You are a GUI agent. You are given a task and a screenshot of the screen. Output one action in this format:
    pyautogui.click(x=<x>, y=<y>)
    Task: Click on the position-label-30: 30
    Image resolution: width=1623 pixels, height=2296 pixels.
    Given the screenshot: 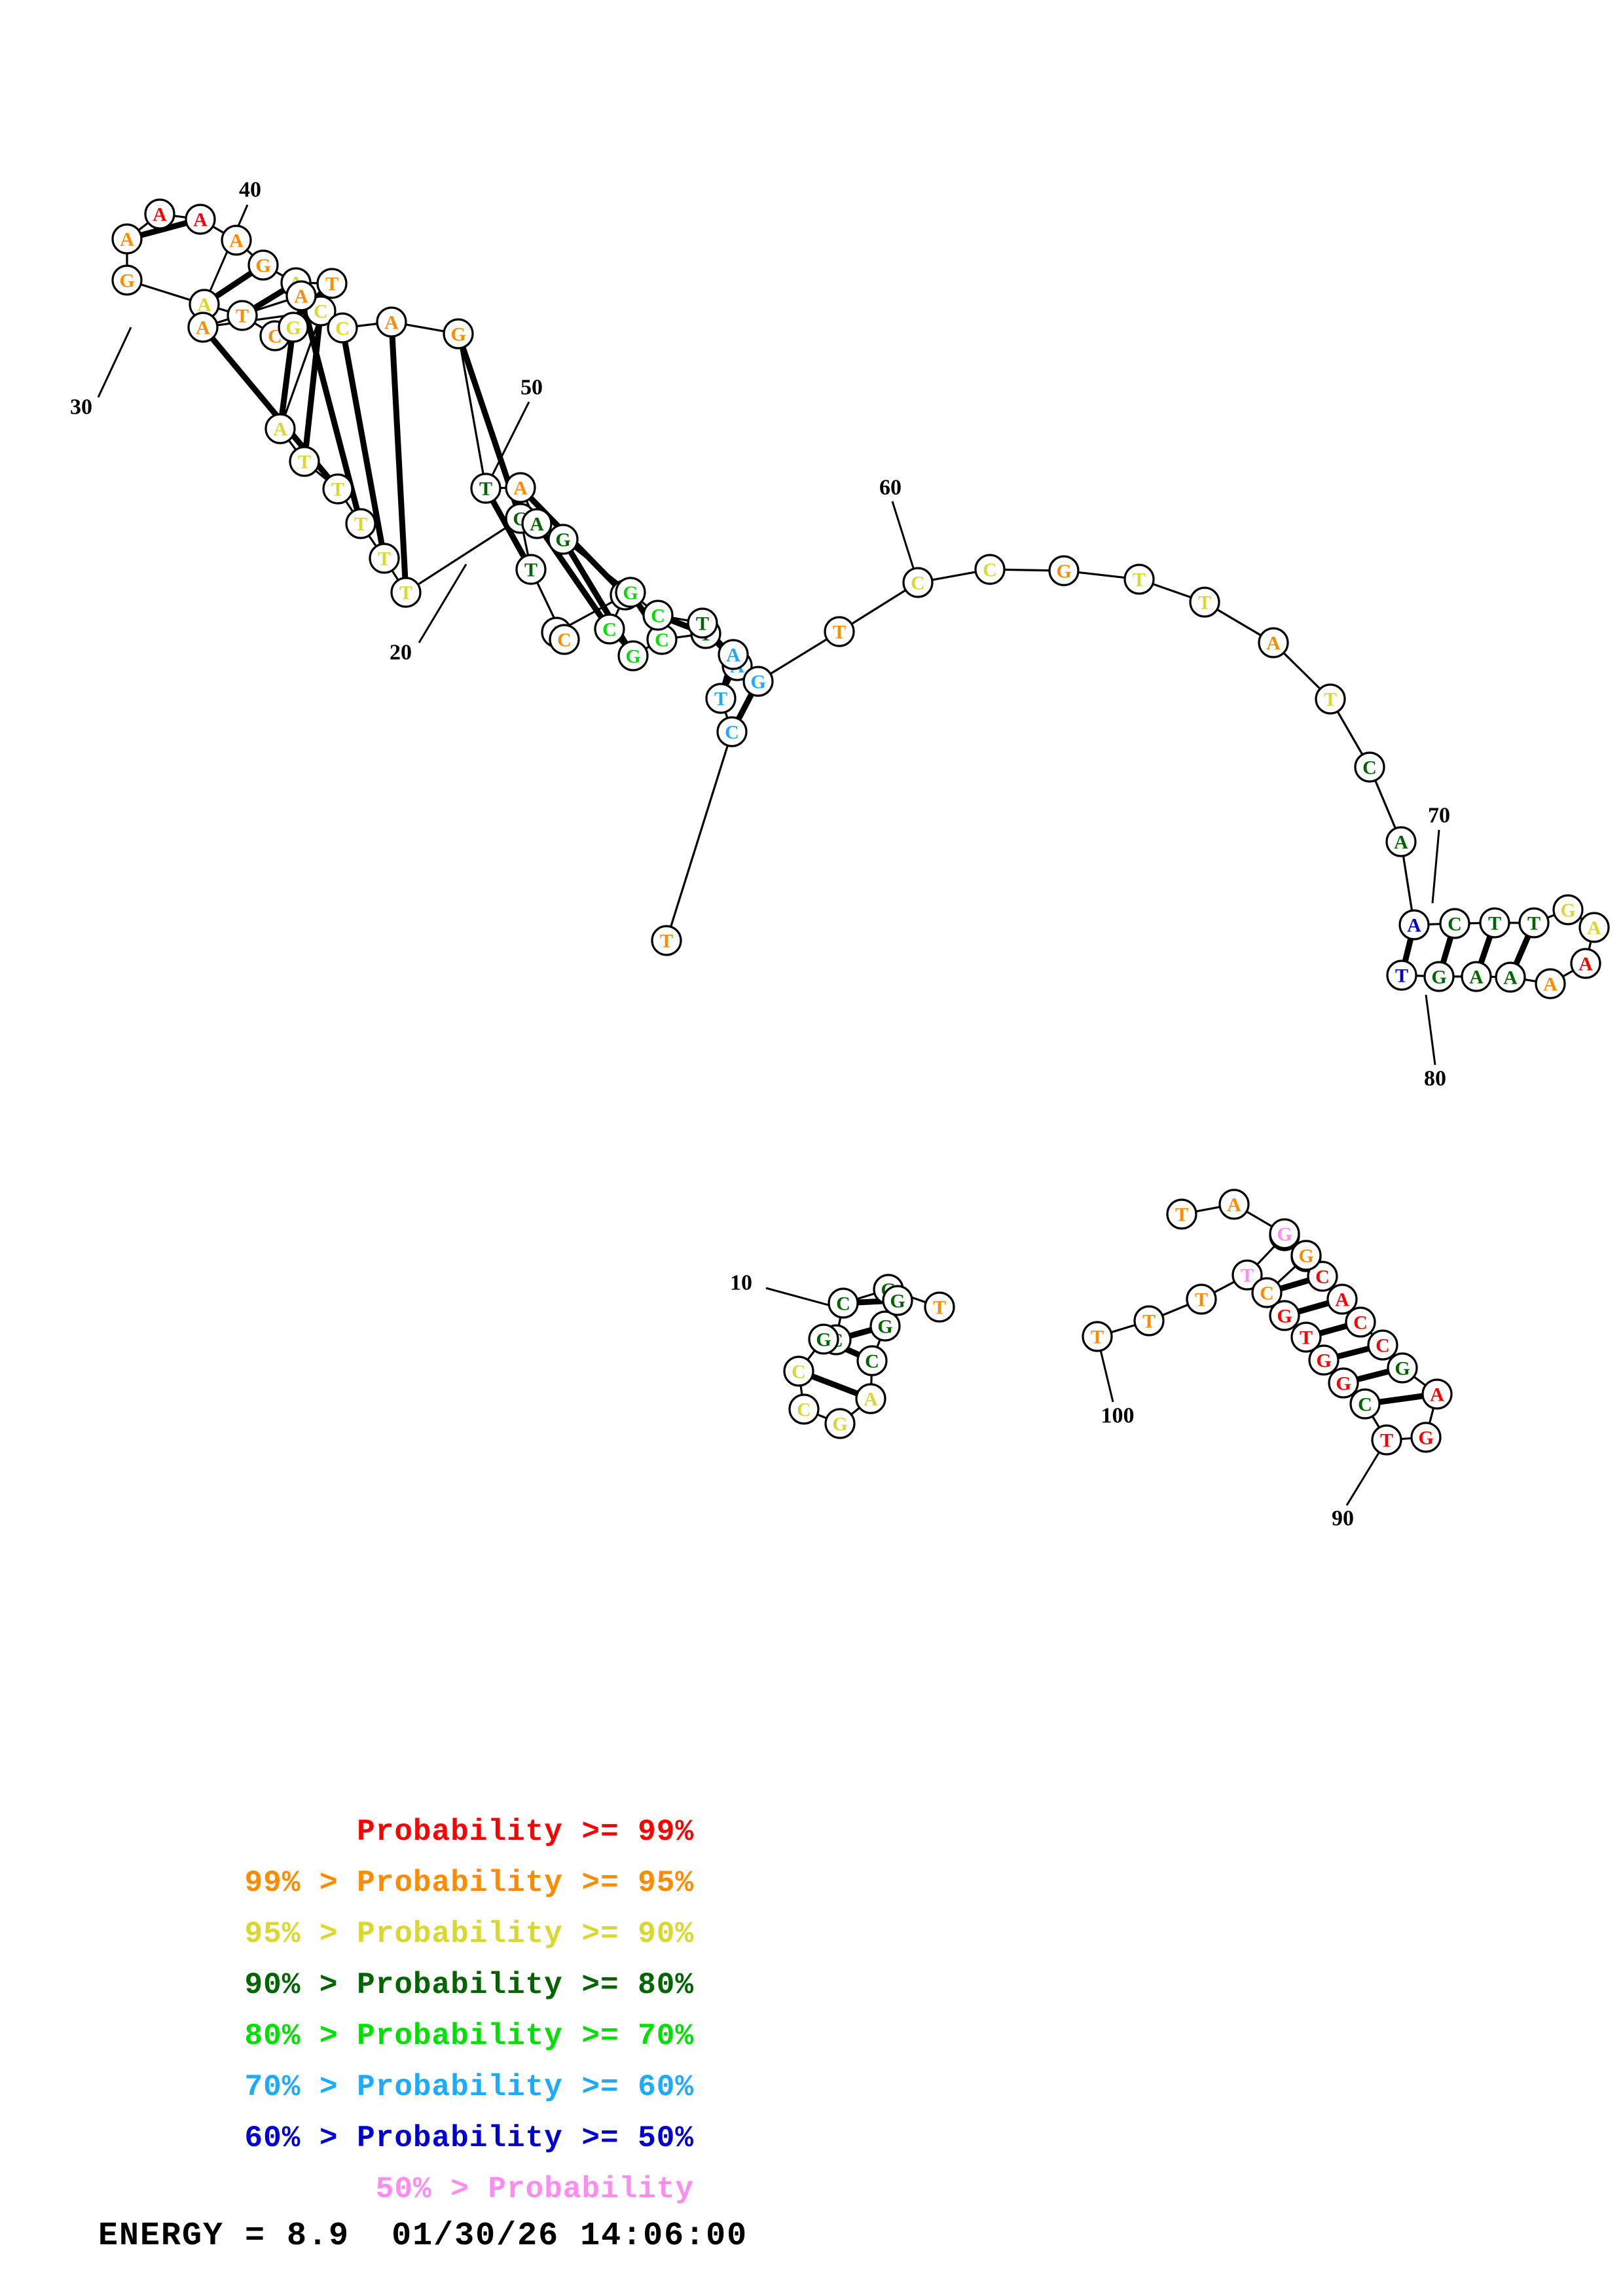 What is the action you would take?
    pyautogui.click(x=81, y=407)
    